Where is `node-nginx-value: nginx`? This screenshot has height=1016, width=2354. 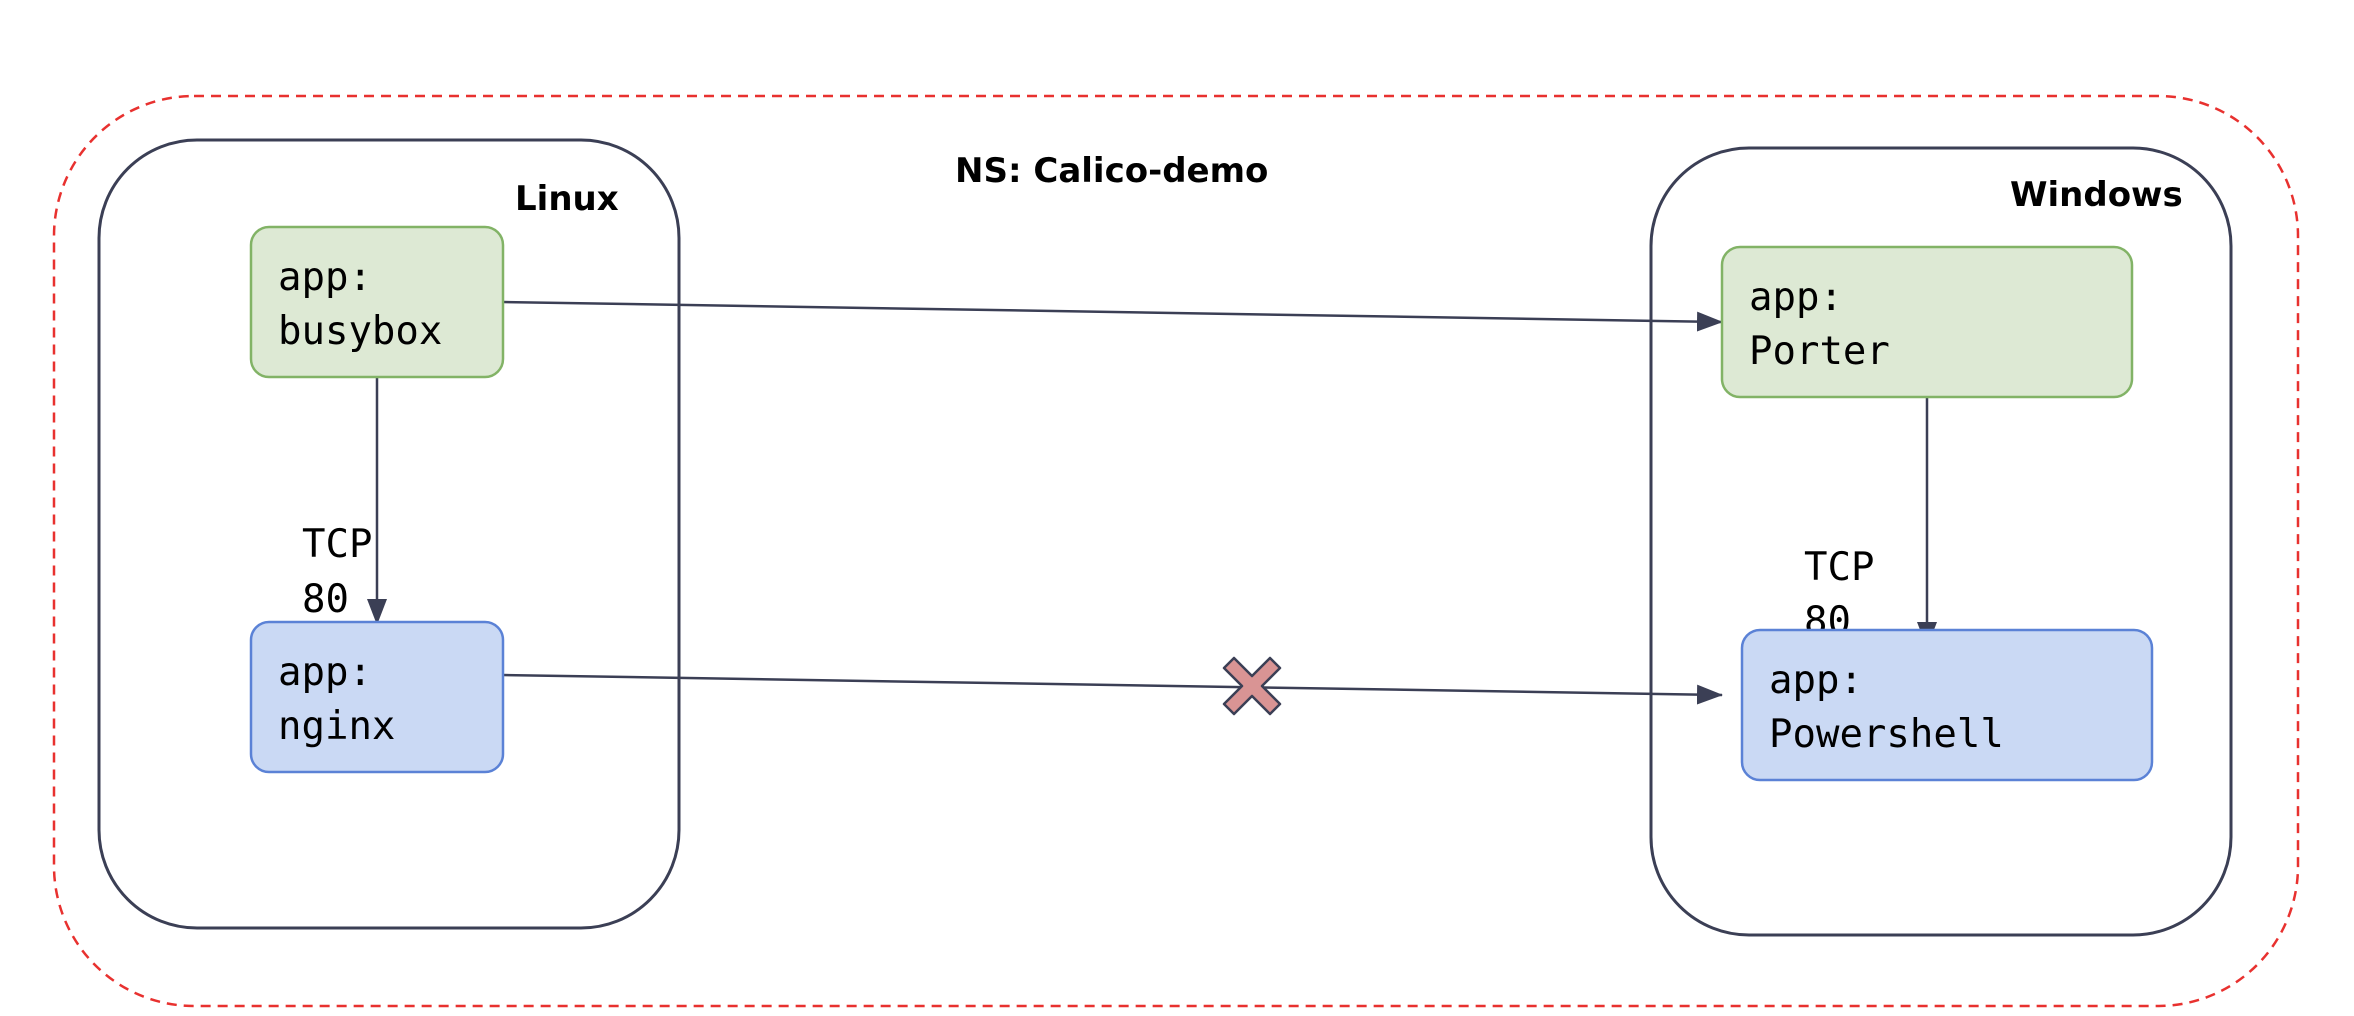
node-nginx-value: nginx is located at coordinates (336, 726).